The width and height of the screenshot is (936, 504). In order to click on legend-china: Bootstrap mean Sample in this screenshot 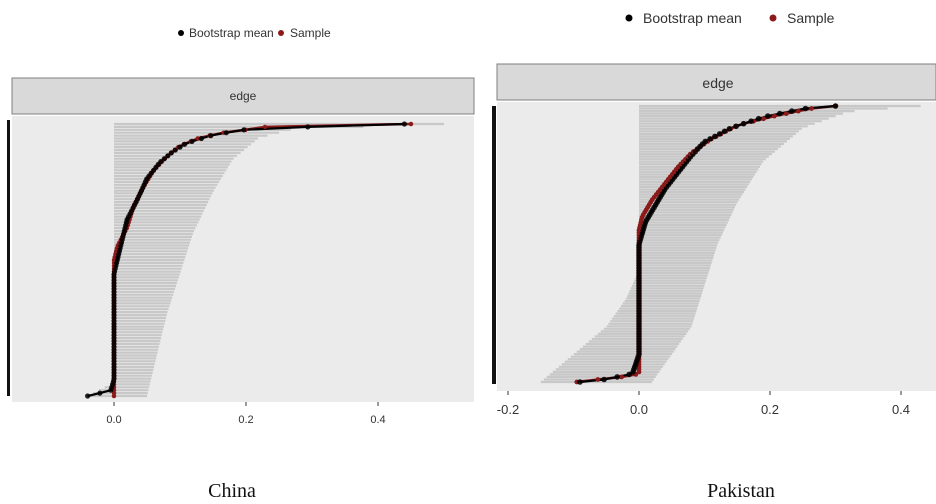, I will do `click(254, 33)`.